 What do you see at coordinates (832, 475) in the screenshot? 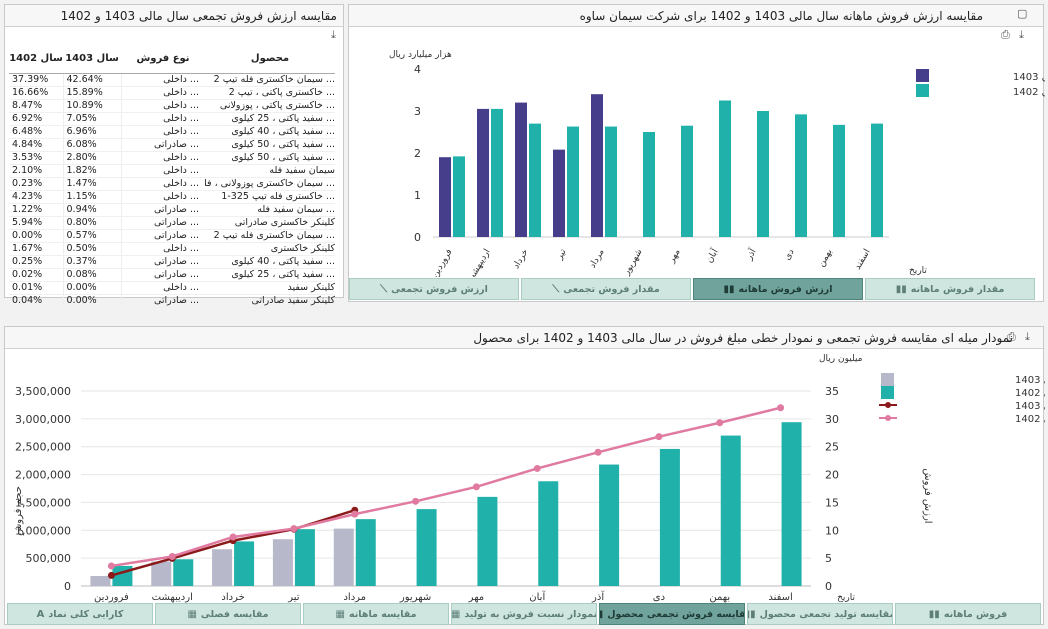
I see `y2-tick-label: 20` at bounding box center [832, 475].